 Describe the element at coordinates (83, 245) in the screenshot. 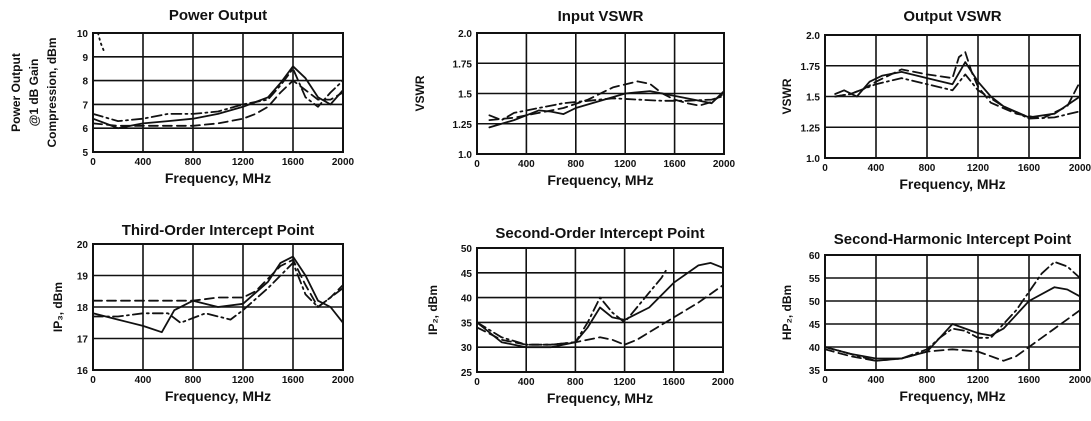

I see `y-tick-label: 20` at that location.